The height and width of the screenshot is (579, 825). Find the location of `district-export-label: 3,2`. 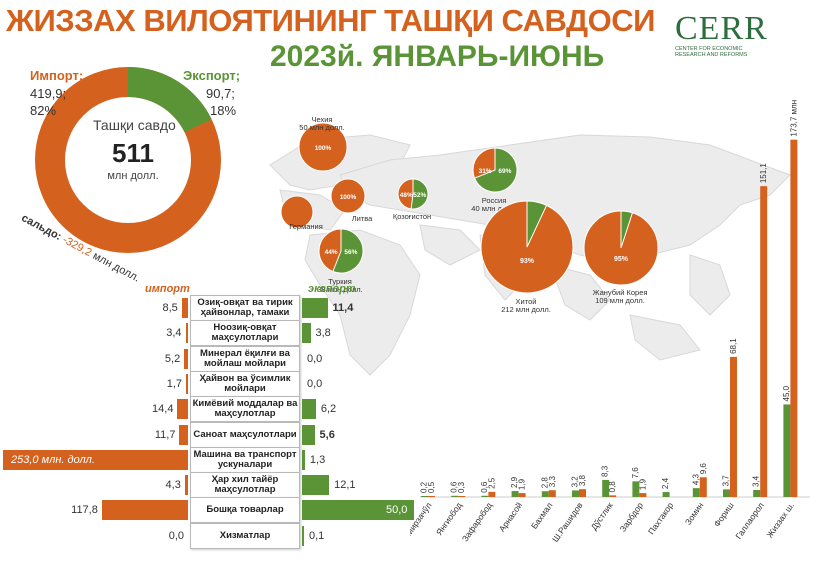

district-export-label: 3,2 is located at coordinates (575, 482).